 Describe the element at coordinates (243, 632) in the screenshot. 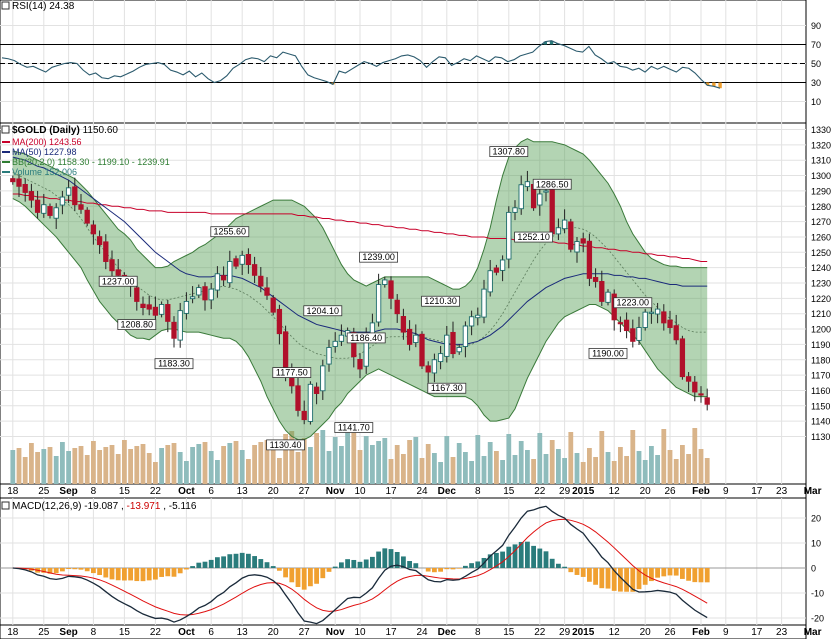

I see `x-axis-label-bottom: 13` at that location.